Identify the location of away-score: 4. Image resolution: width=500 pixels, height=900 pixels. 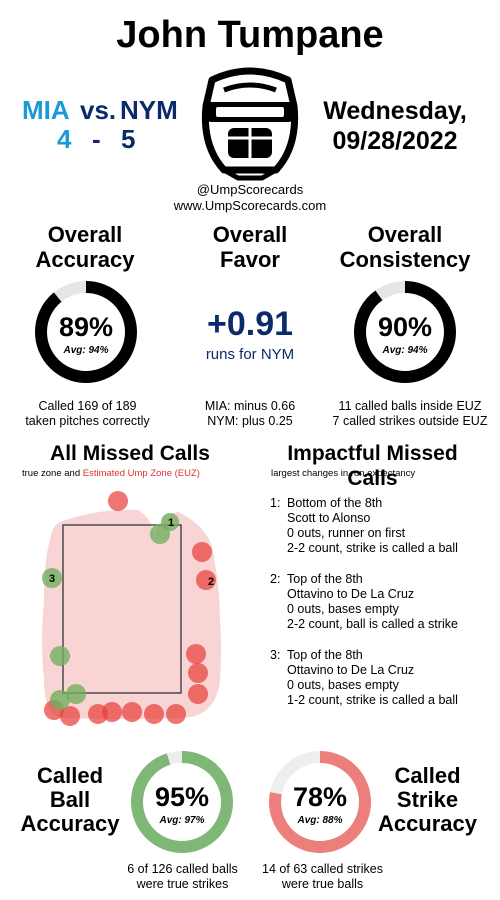
(64, 139).